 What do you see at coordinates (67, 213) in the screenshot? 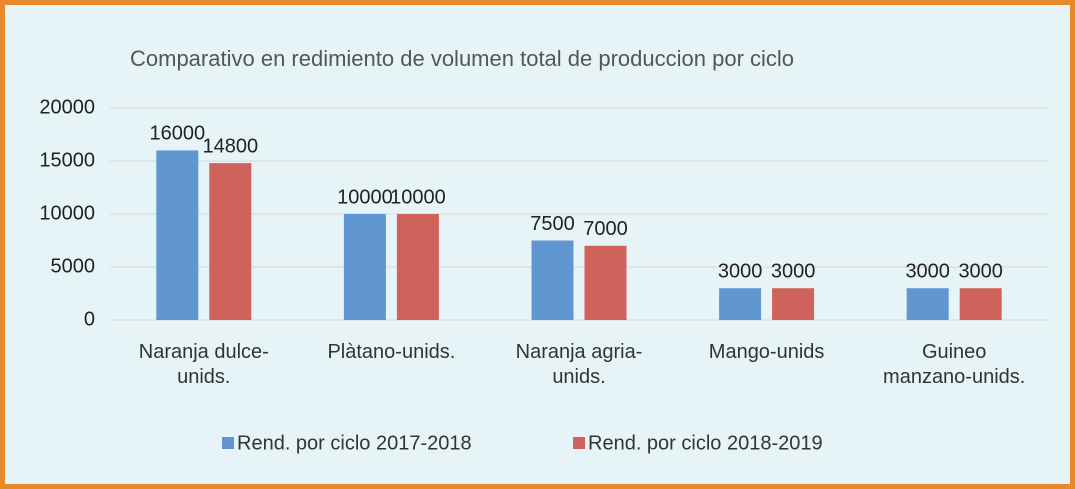
I see `y-tick-label: 10000` at bounding box center [67, 213].